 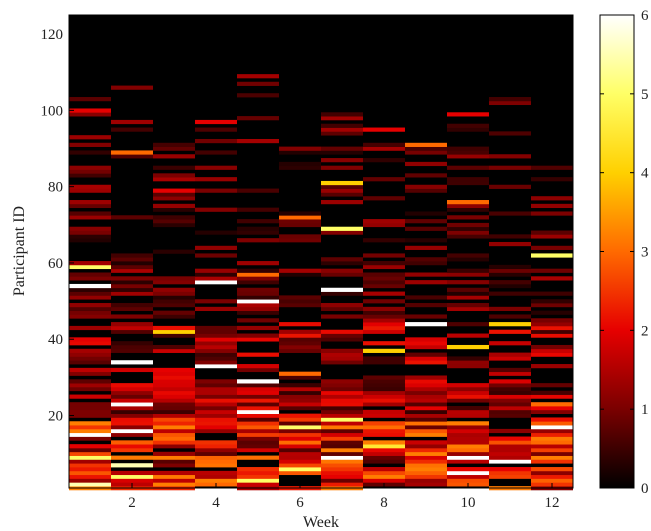 What do you see at coordinates (19, 251) in the screenshot?
I see `y-axis-label: Participant ID` at bounding box center [19, 251].